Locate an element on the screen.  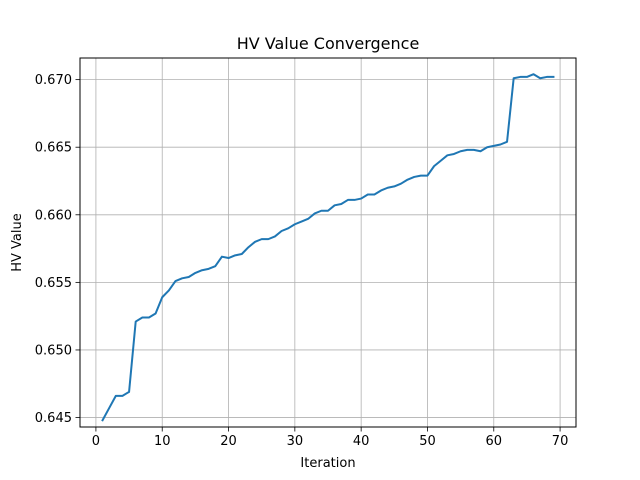
y-axis-ticks: 0.645 0.650 0.655 0.660 0.665 0.670 is located at coordinates (57, 249).